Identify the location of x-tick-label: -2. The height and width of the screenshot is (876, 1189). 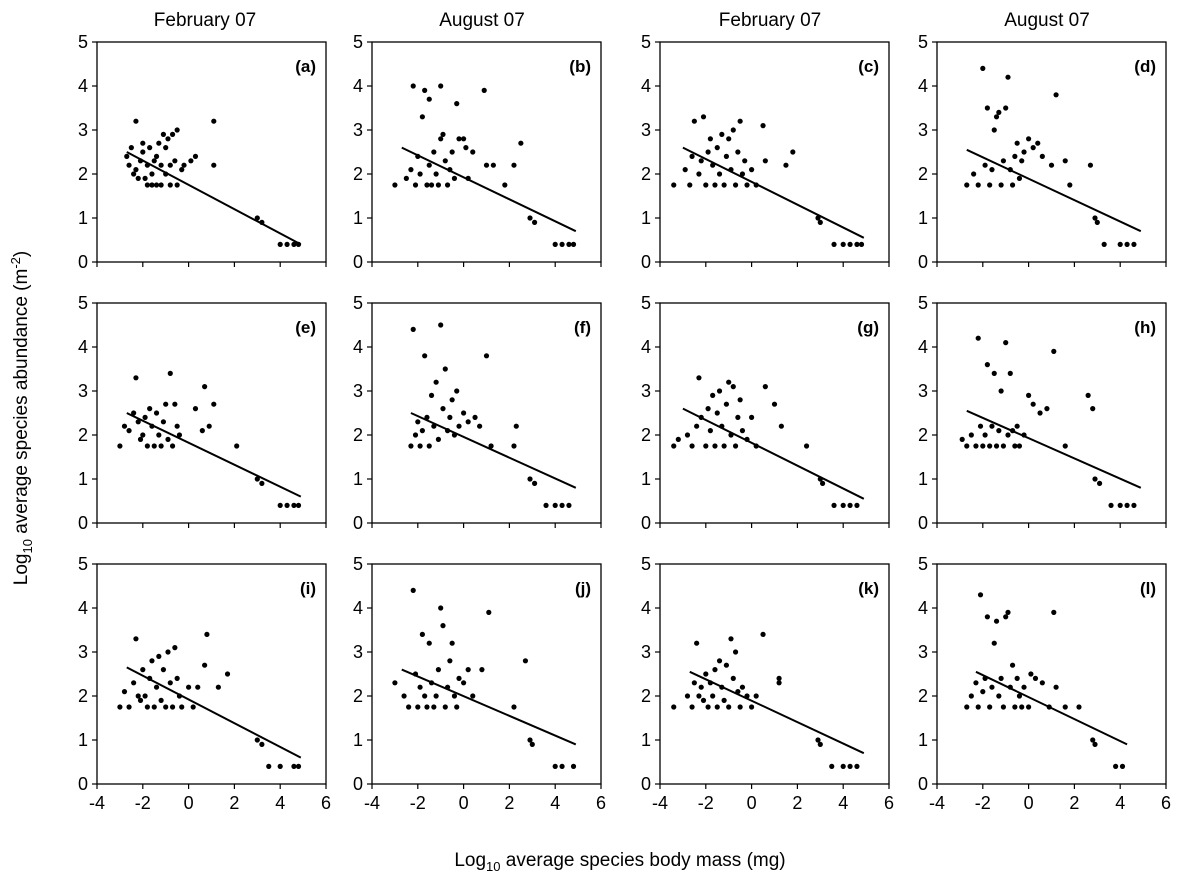
(983, 803).